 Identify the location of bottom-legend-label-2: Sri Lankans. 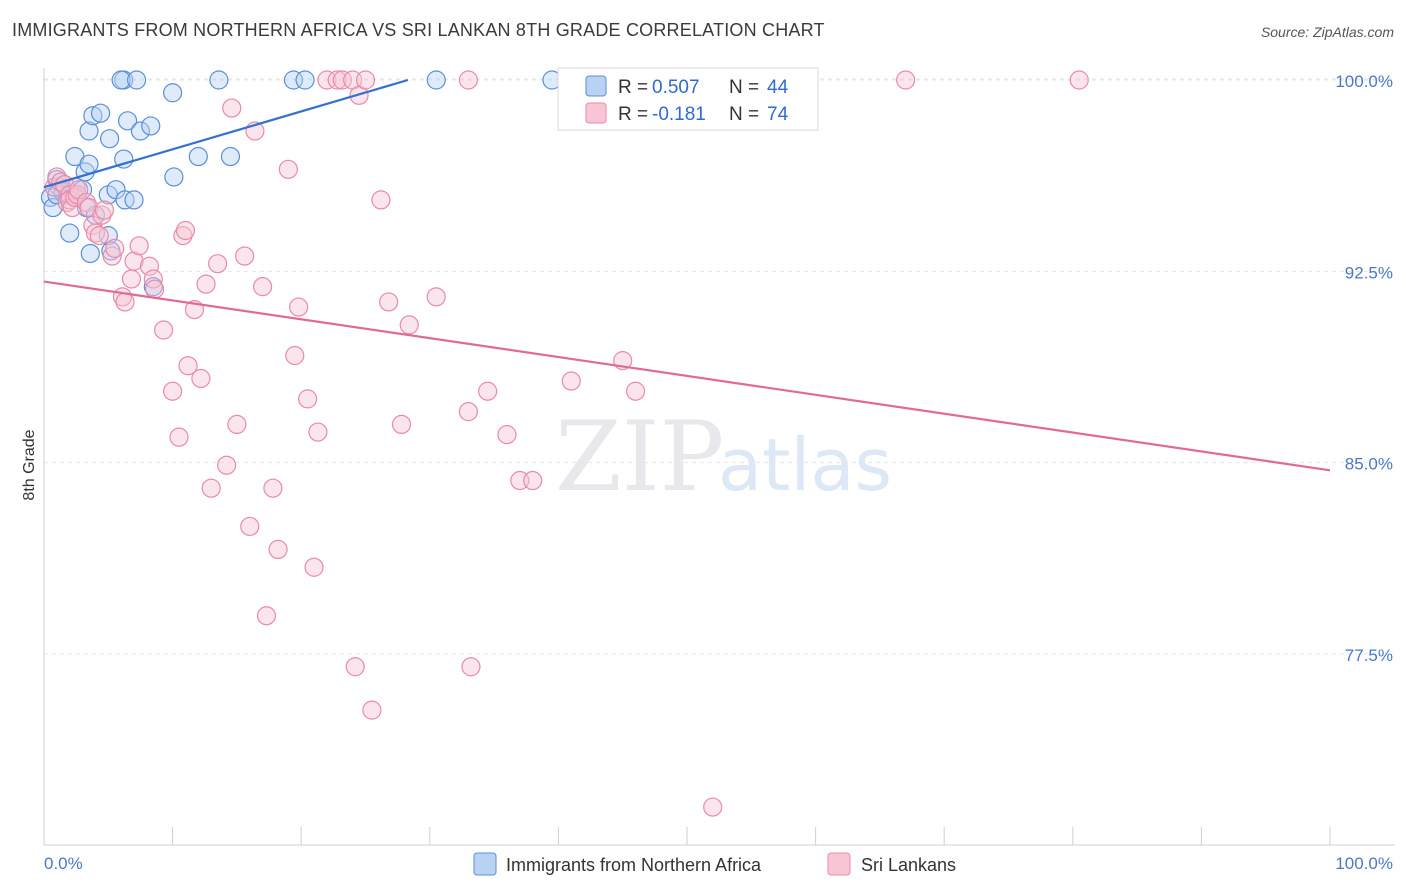
(908, 865).